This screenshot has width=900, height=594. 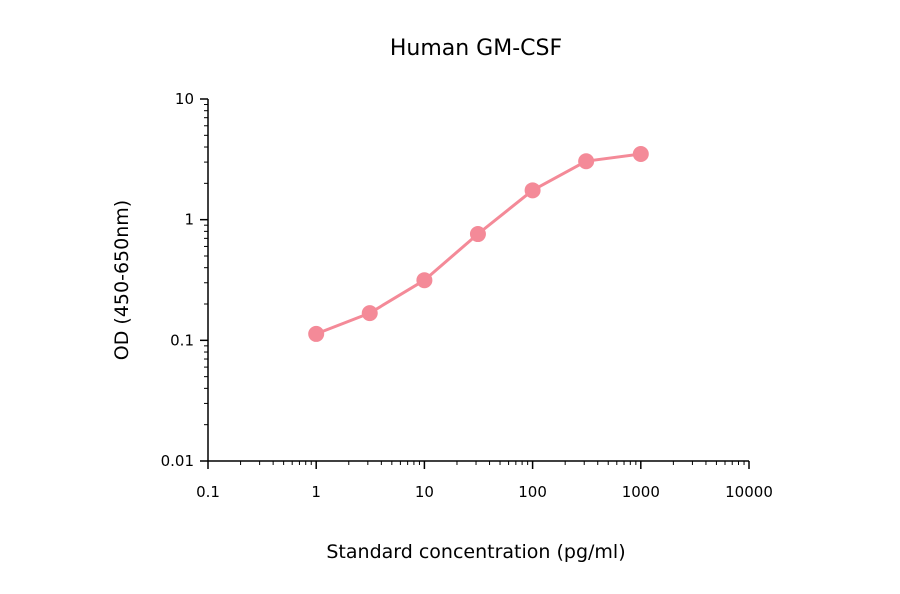 What do you see at coordinates (476, 48) in the screenshot?
I see `chart-title: Human GM-CSF` at bounding box center [476, 48].